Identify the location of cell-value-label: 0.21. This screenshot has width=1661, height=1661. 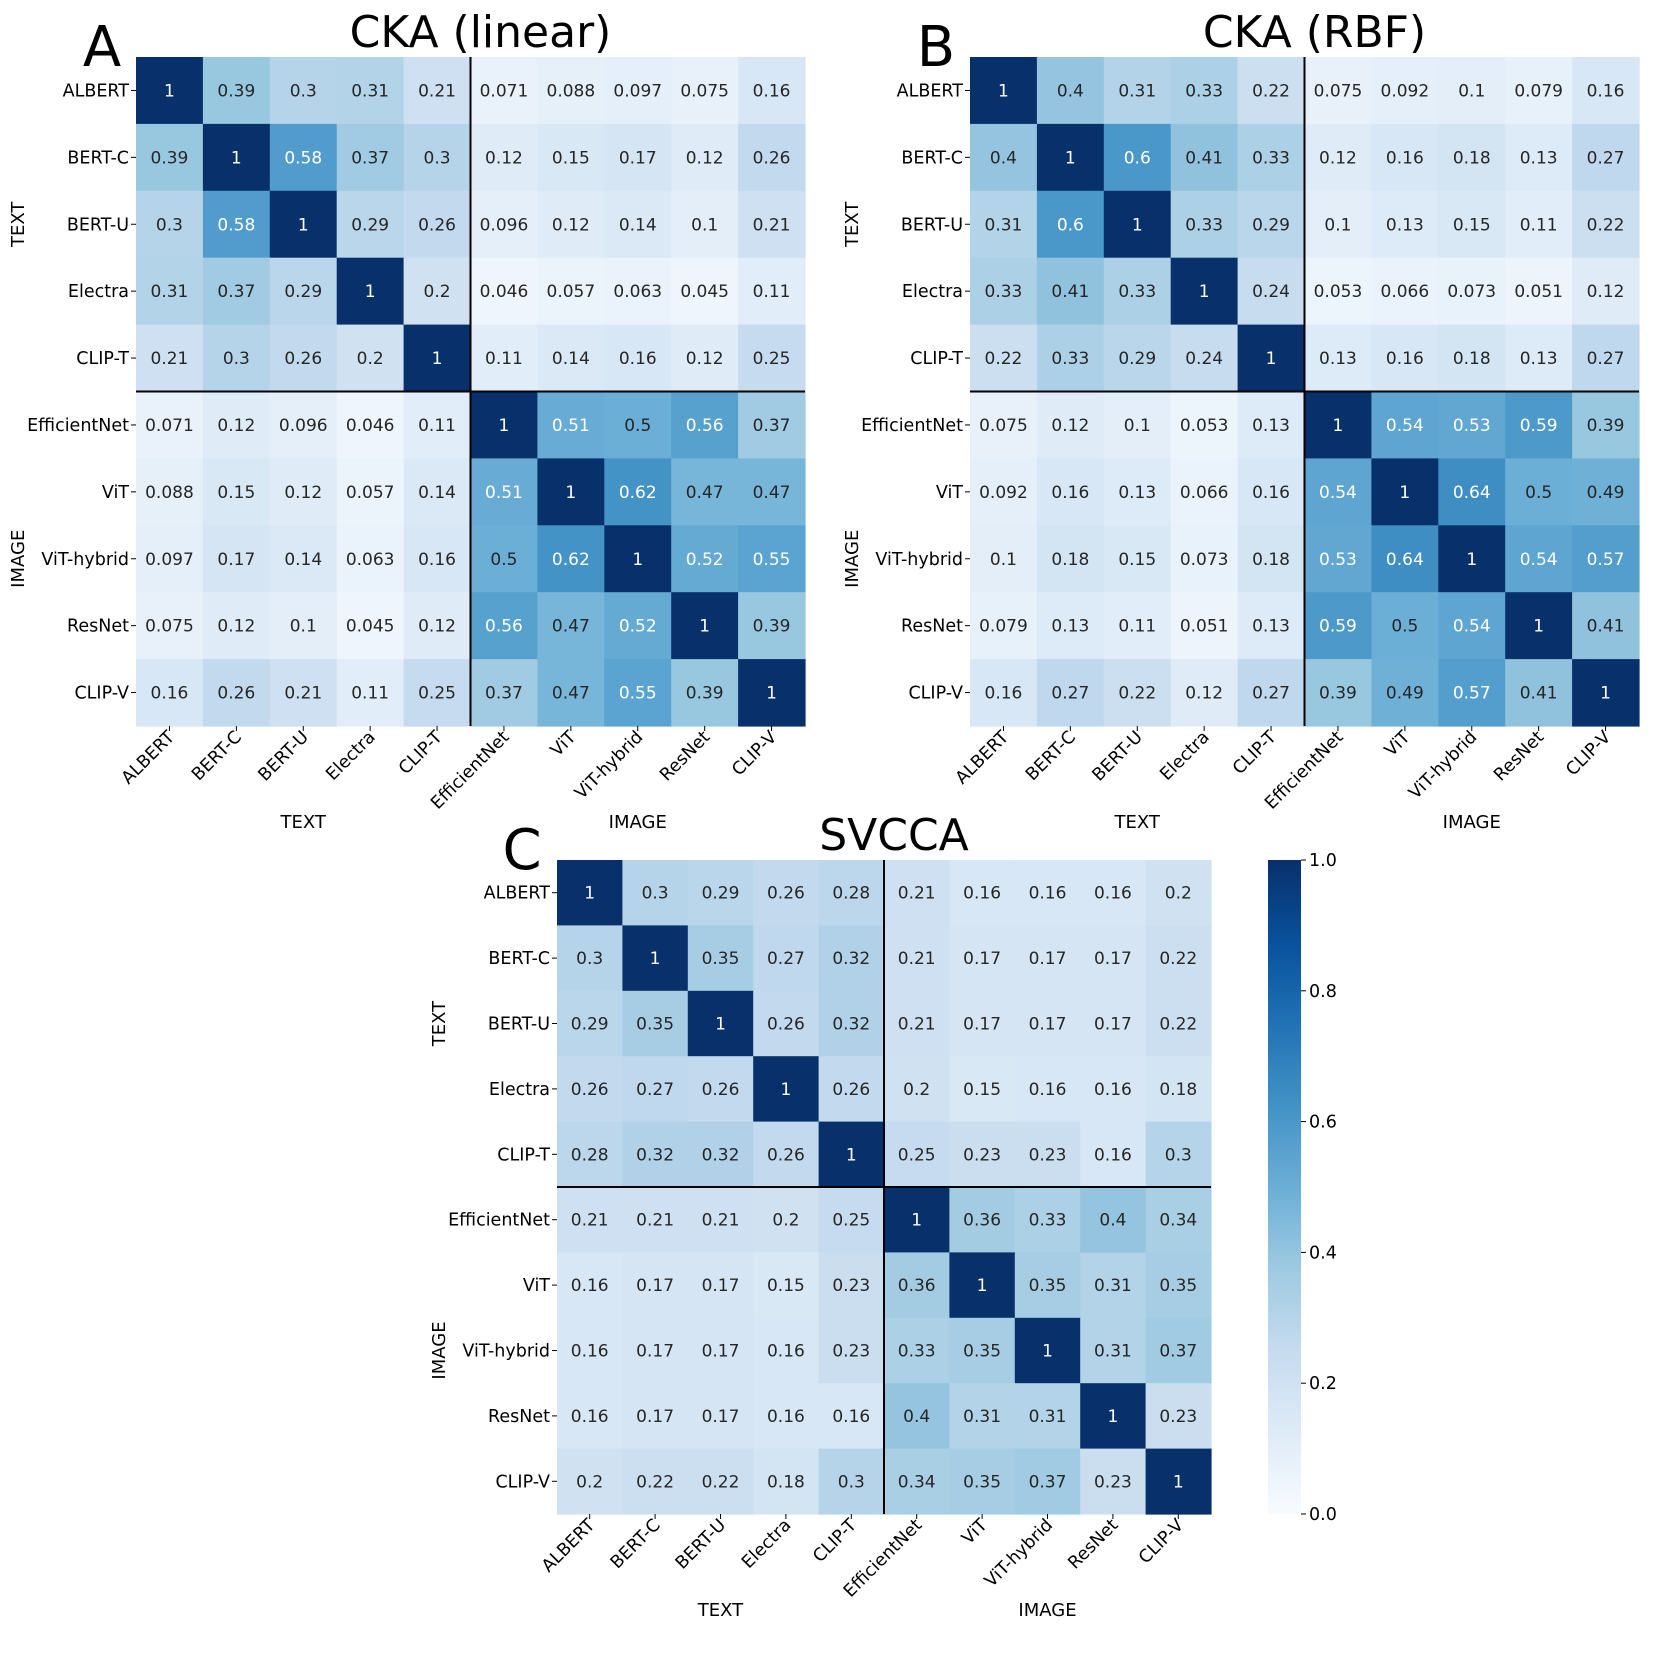
(772, 225).